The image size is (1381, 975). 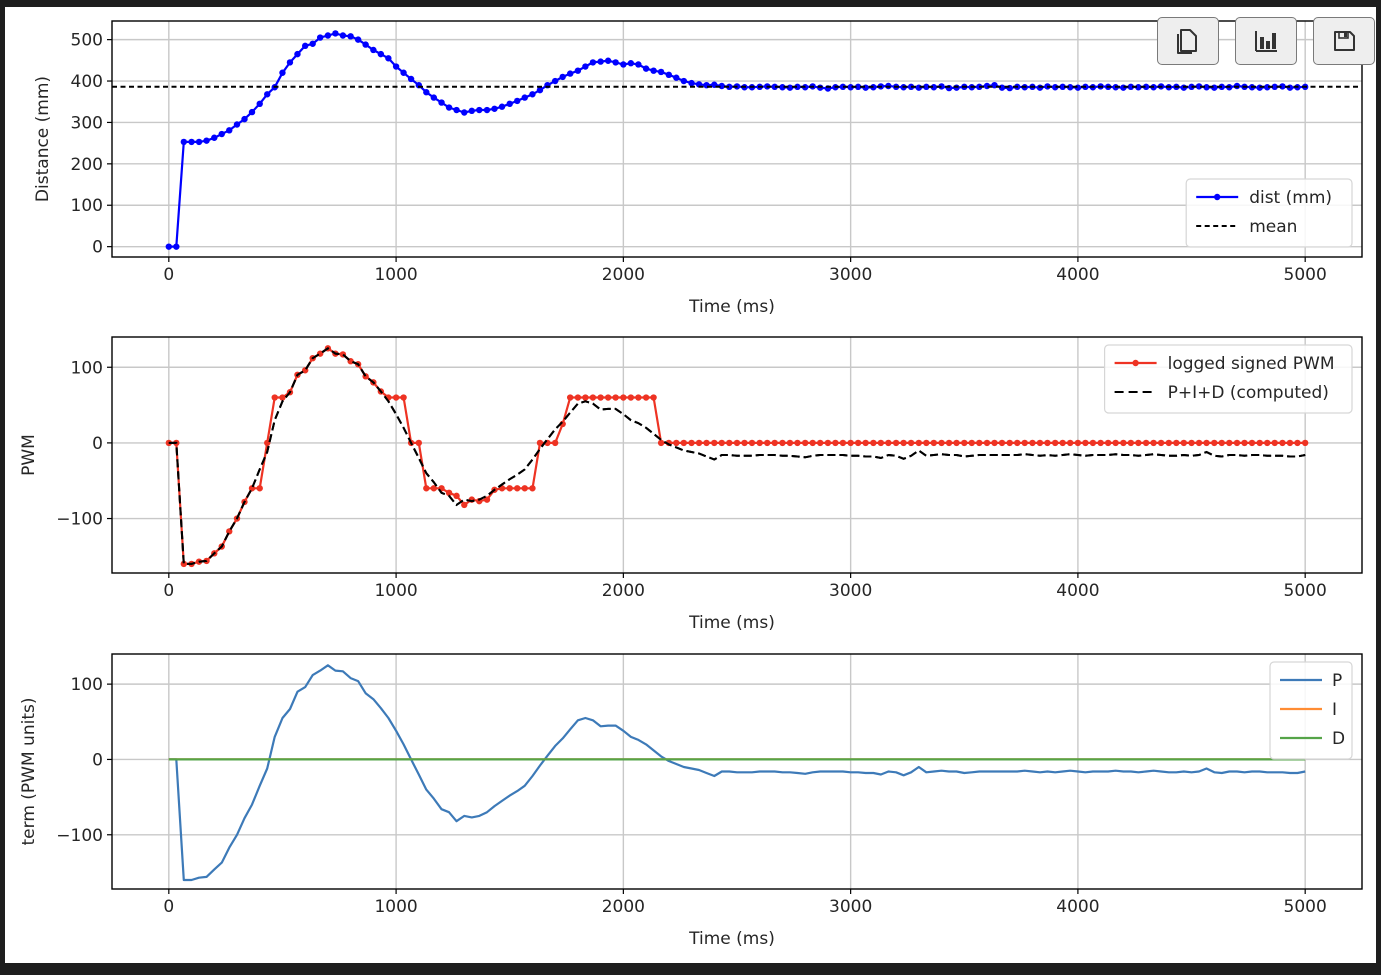 What do you see at coordinates (29, 455) in the screenshot?
I see `y-axis-label: PWM` at bounding box center [29, 455].